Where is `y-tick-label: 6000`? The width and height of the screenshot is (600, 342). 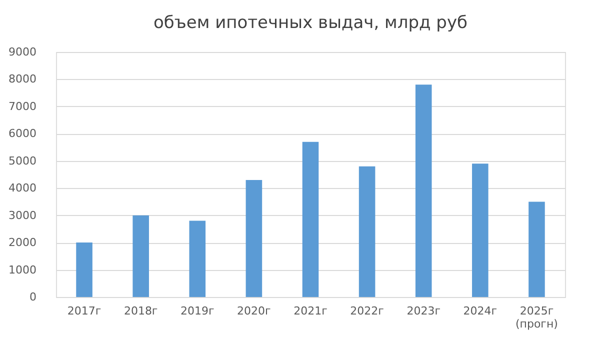 y-tick-label: 6000 is located at coordinates (22, 133).